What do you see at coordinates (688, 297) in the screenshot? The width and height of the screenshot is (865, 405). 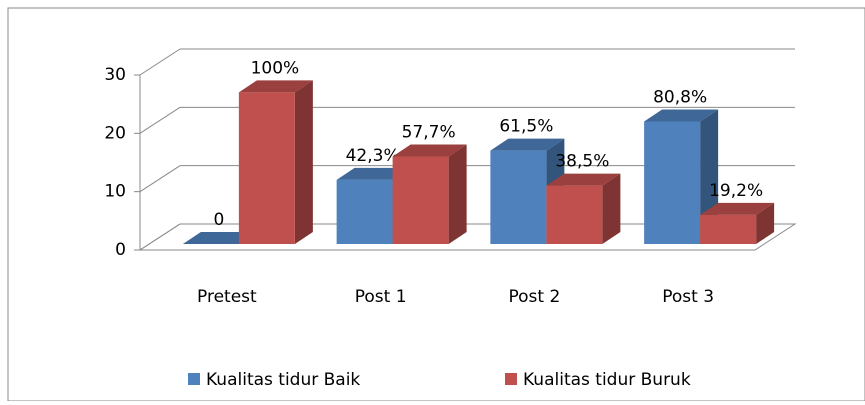 I see `x-tick-label: Post 3` at bounding box center [688, 297].